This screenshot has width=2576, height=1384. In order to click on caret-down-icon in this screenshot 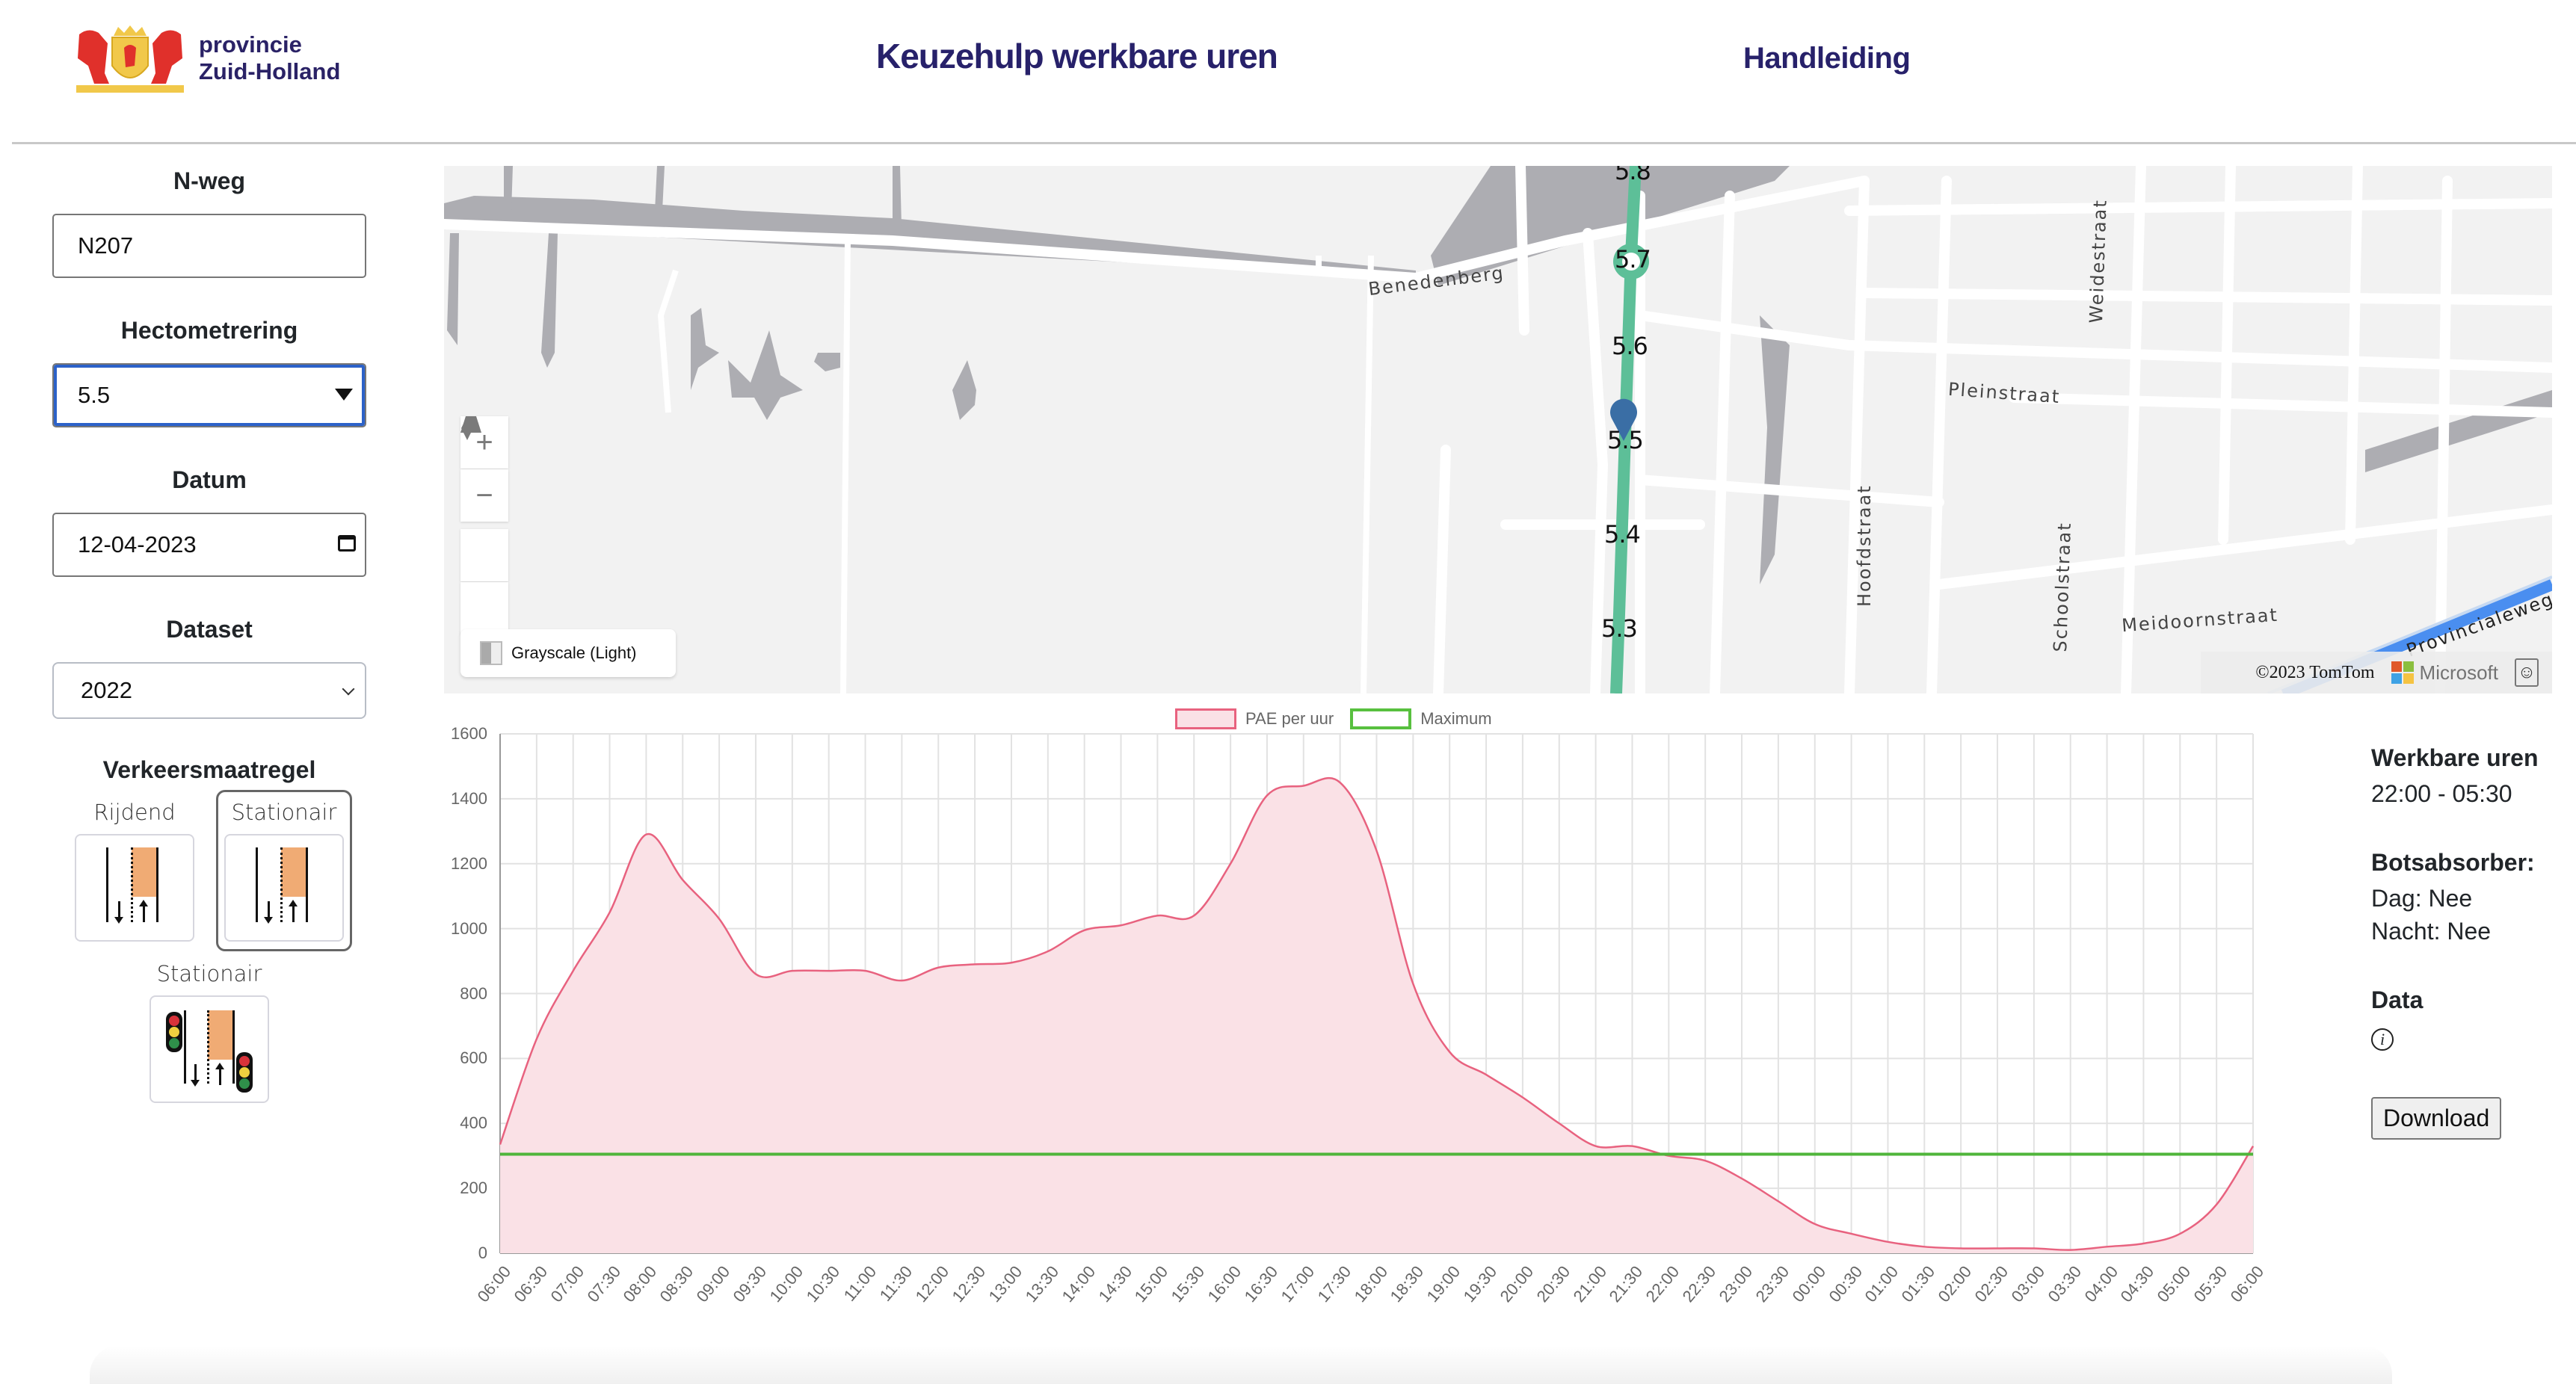, I will do `click(344, 395)`.